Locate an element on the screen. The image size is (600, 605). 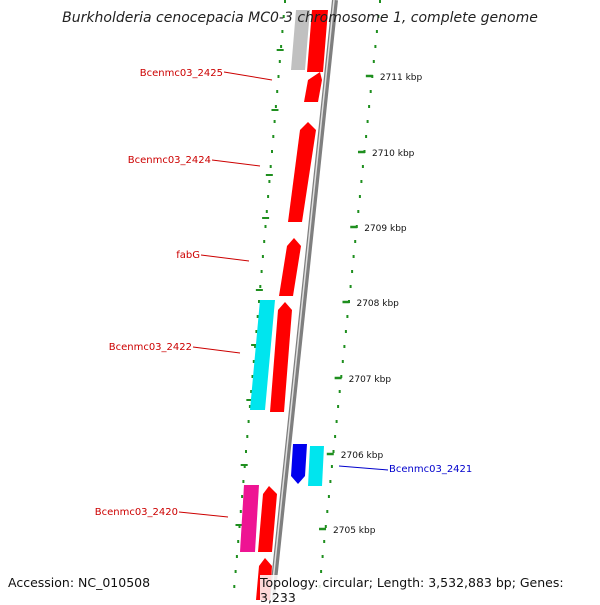
gene-label: Bcenmc03_2421 is located at coordinates (430, 469).